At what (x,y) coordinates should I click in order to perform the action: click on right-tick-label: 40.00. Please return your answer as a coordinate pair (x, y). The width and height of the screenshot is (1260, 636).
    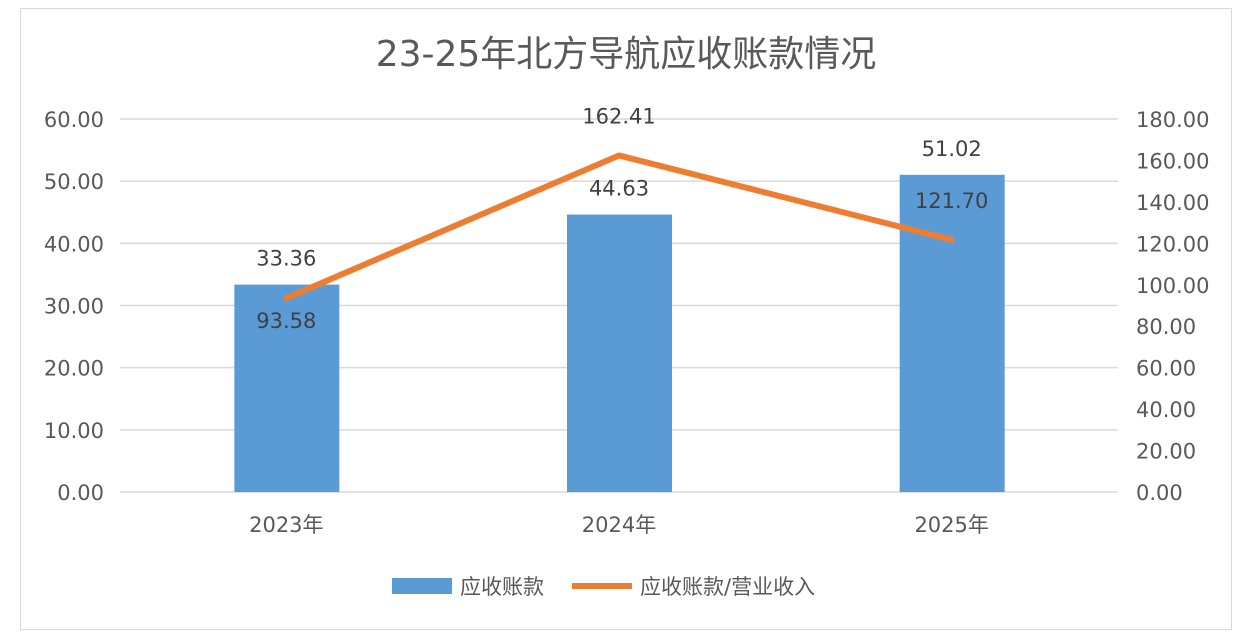
    Looking at the image, I should click on (1166, 410).